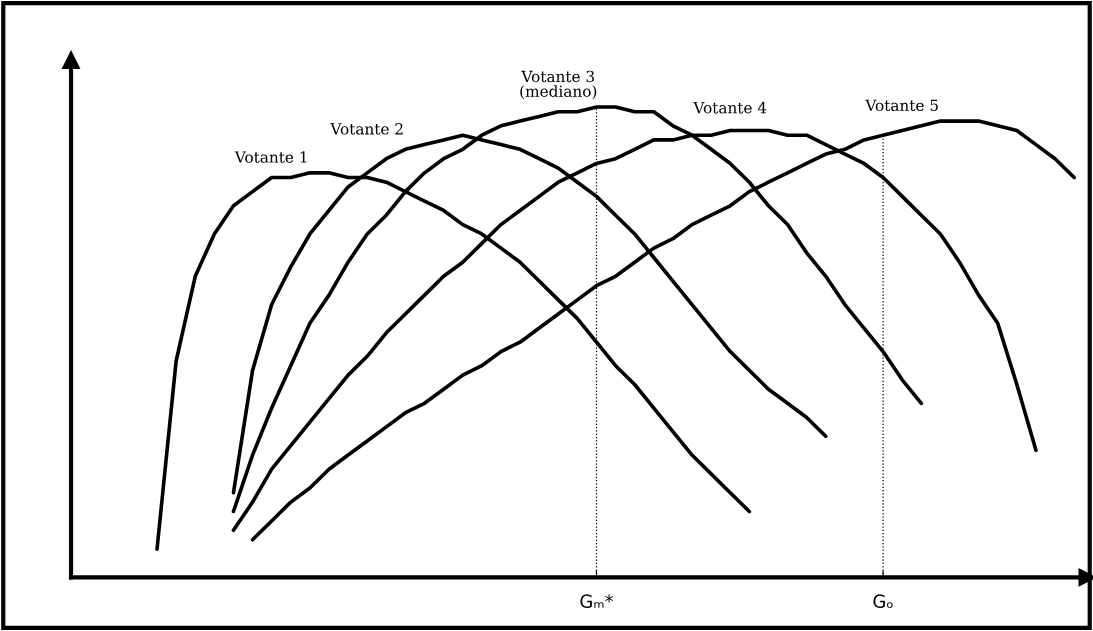 The width and height of the screenshot is (1093, 631). I want to click on series-label: Votante 2, so click(366, 129).